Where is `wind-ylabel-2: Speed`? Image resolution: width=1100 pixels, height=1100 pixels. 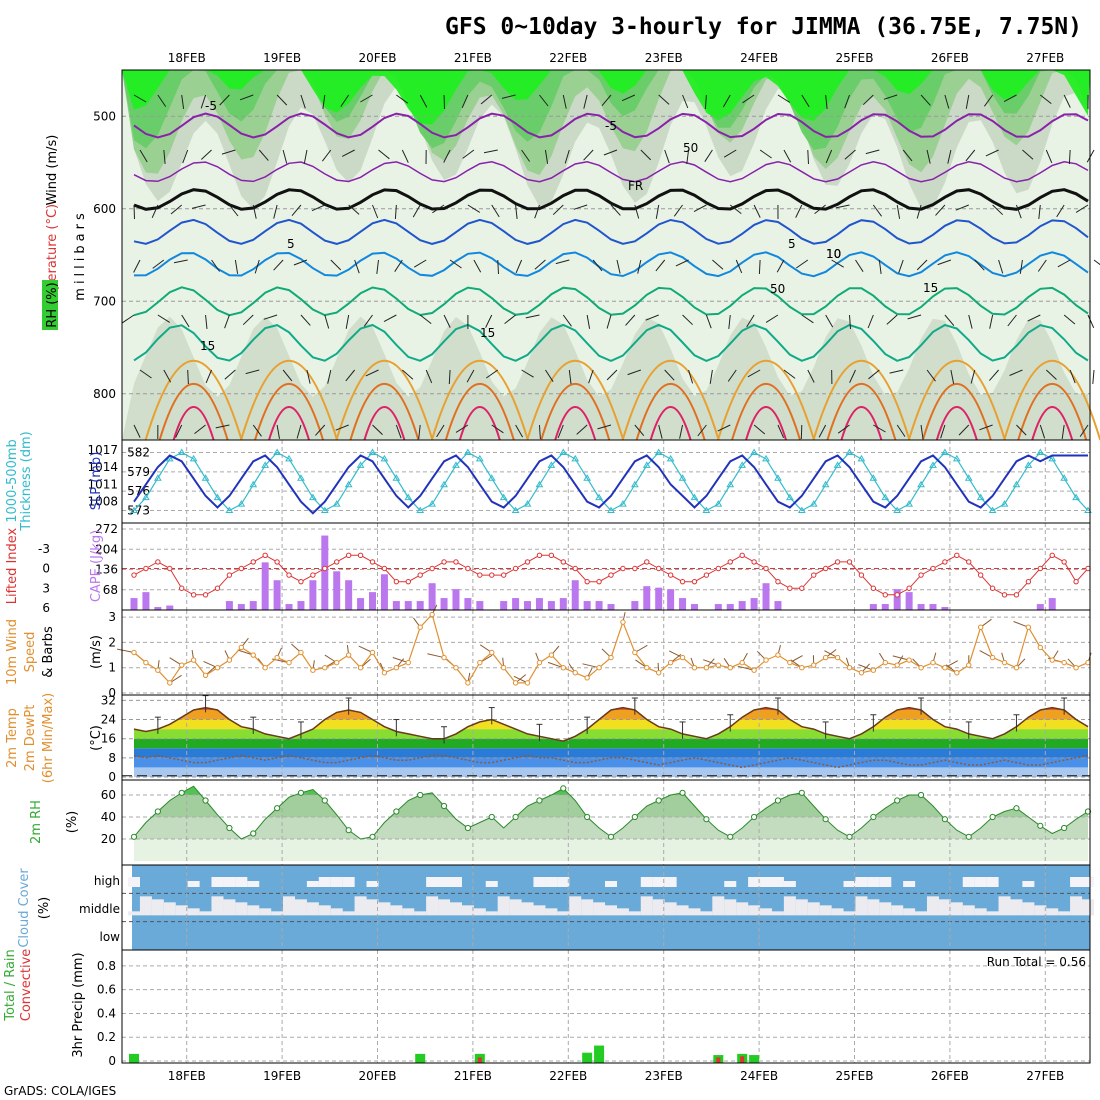 wind-ylabel-2: Speed is located at coordinates (30, 652).